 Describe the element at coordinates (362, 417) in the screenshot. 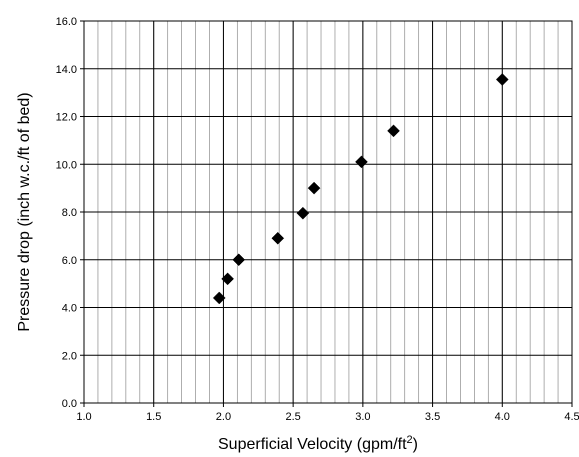

I see `x-tick-label: 3.0` at that location.